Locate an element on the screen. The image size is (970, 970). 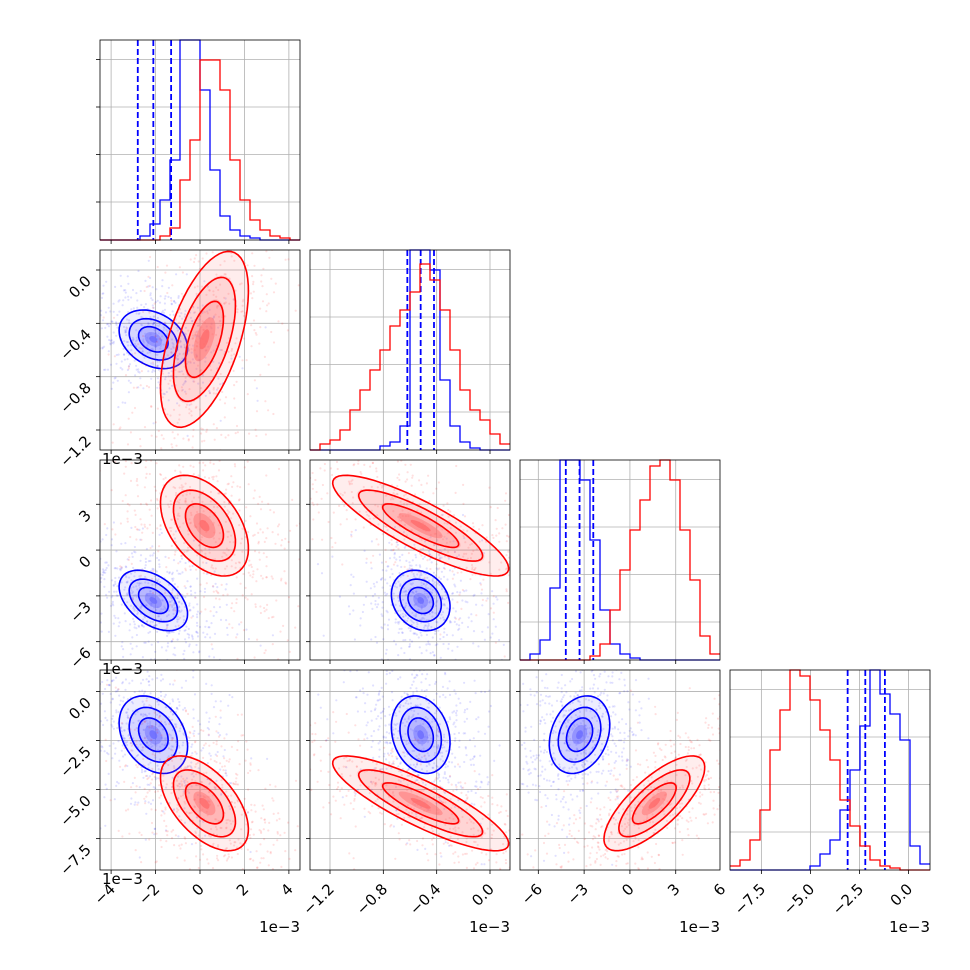
density-fill is located at coordinates (420, 600).